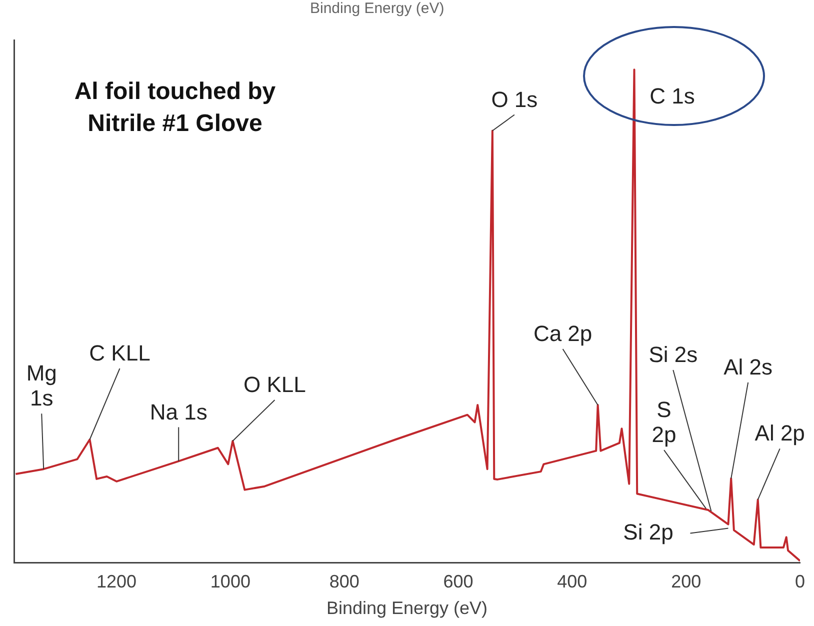 The height and width of the screenshot is (626, 814). What do you see at coordinates (673, 355) in the screenshot?
I see `annotation: Si 2s` at bounding box center [673, 355].